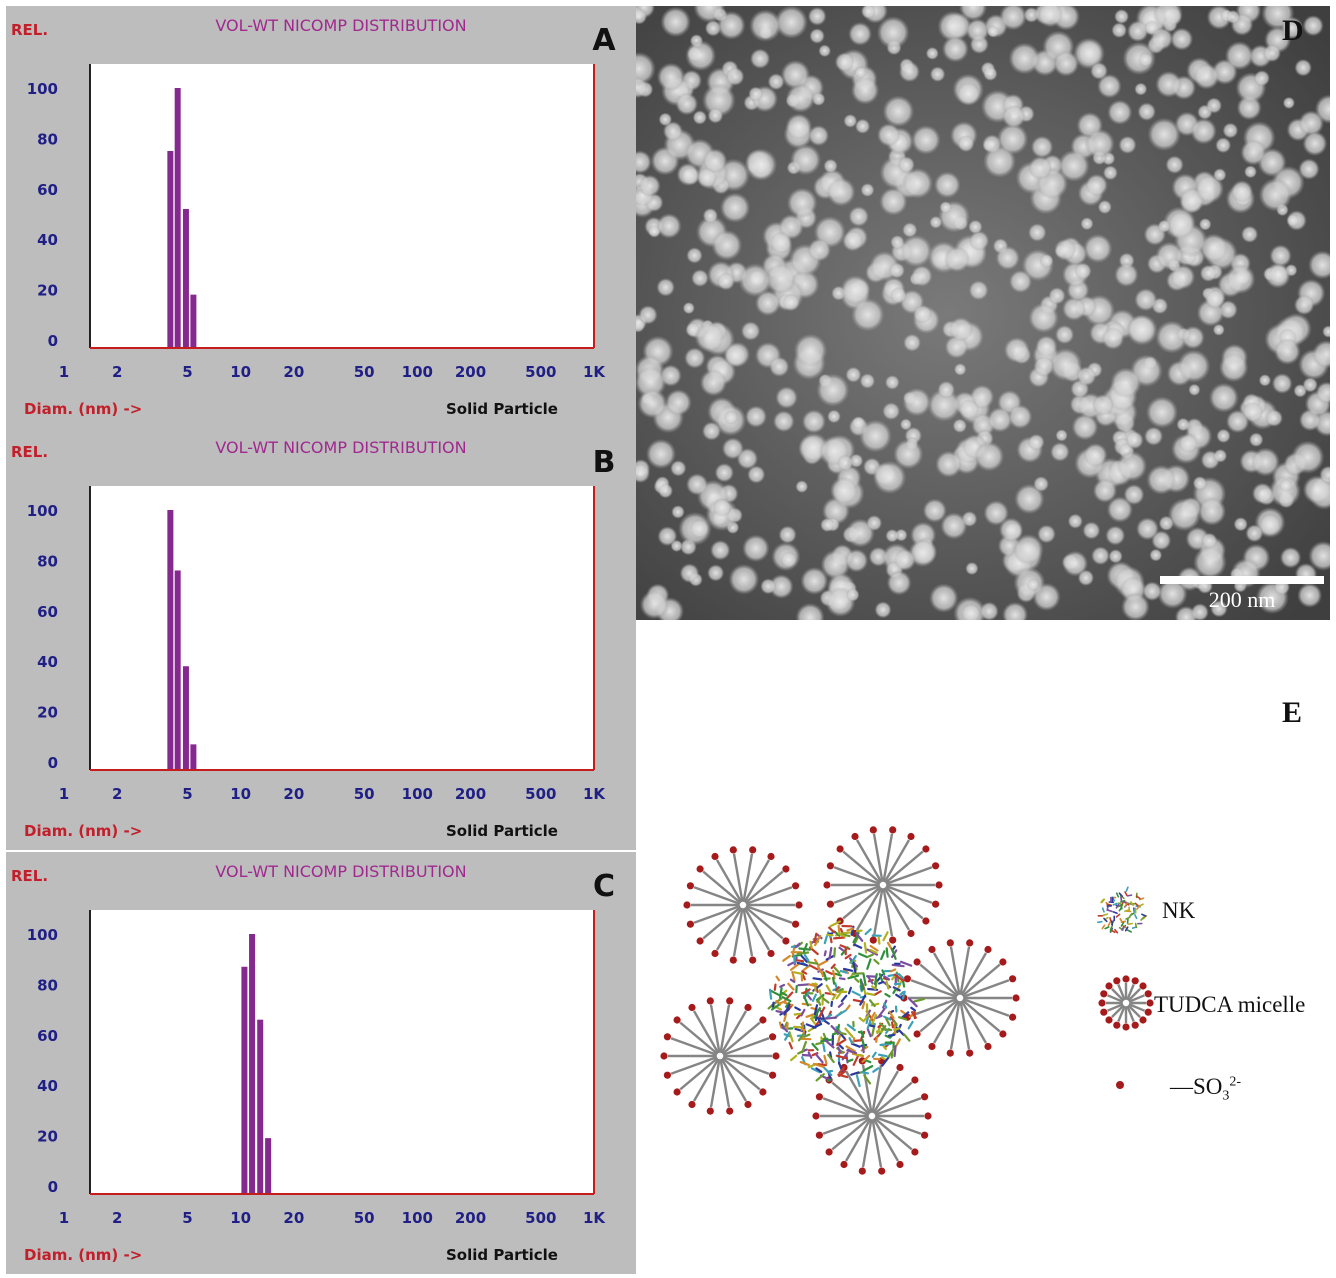 This screenshot has width=1336, height=1278. Describe the element at coordinates (340, 871) in the screenshot. I see `chart-title: VOL-WT NICOMP DISTRIBUTION` at that location.